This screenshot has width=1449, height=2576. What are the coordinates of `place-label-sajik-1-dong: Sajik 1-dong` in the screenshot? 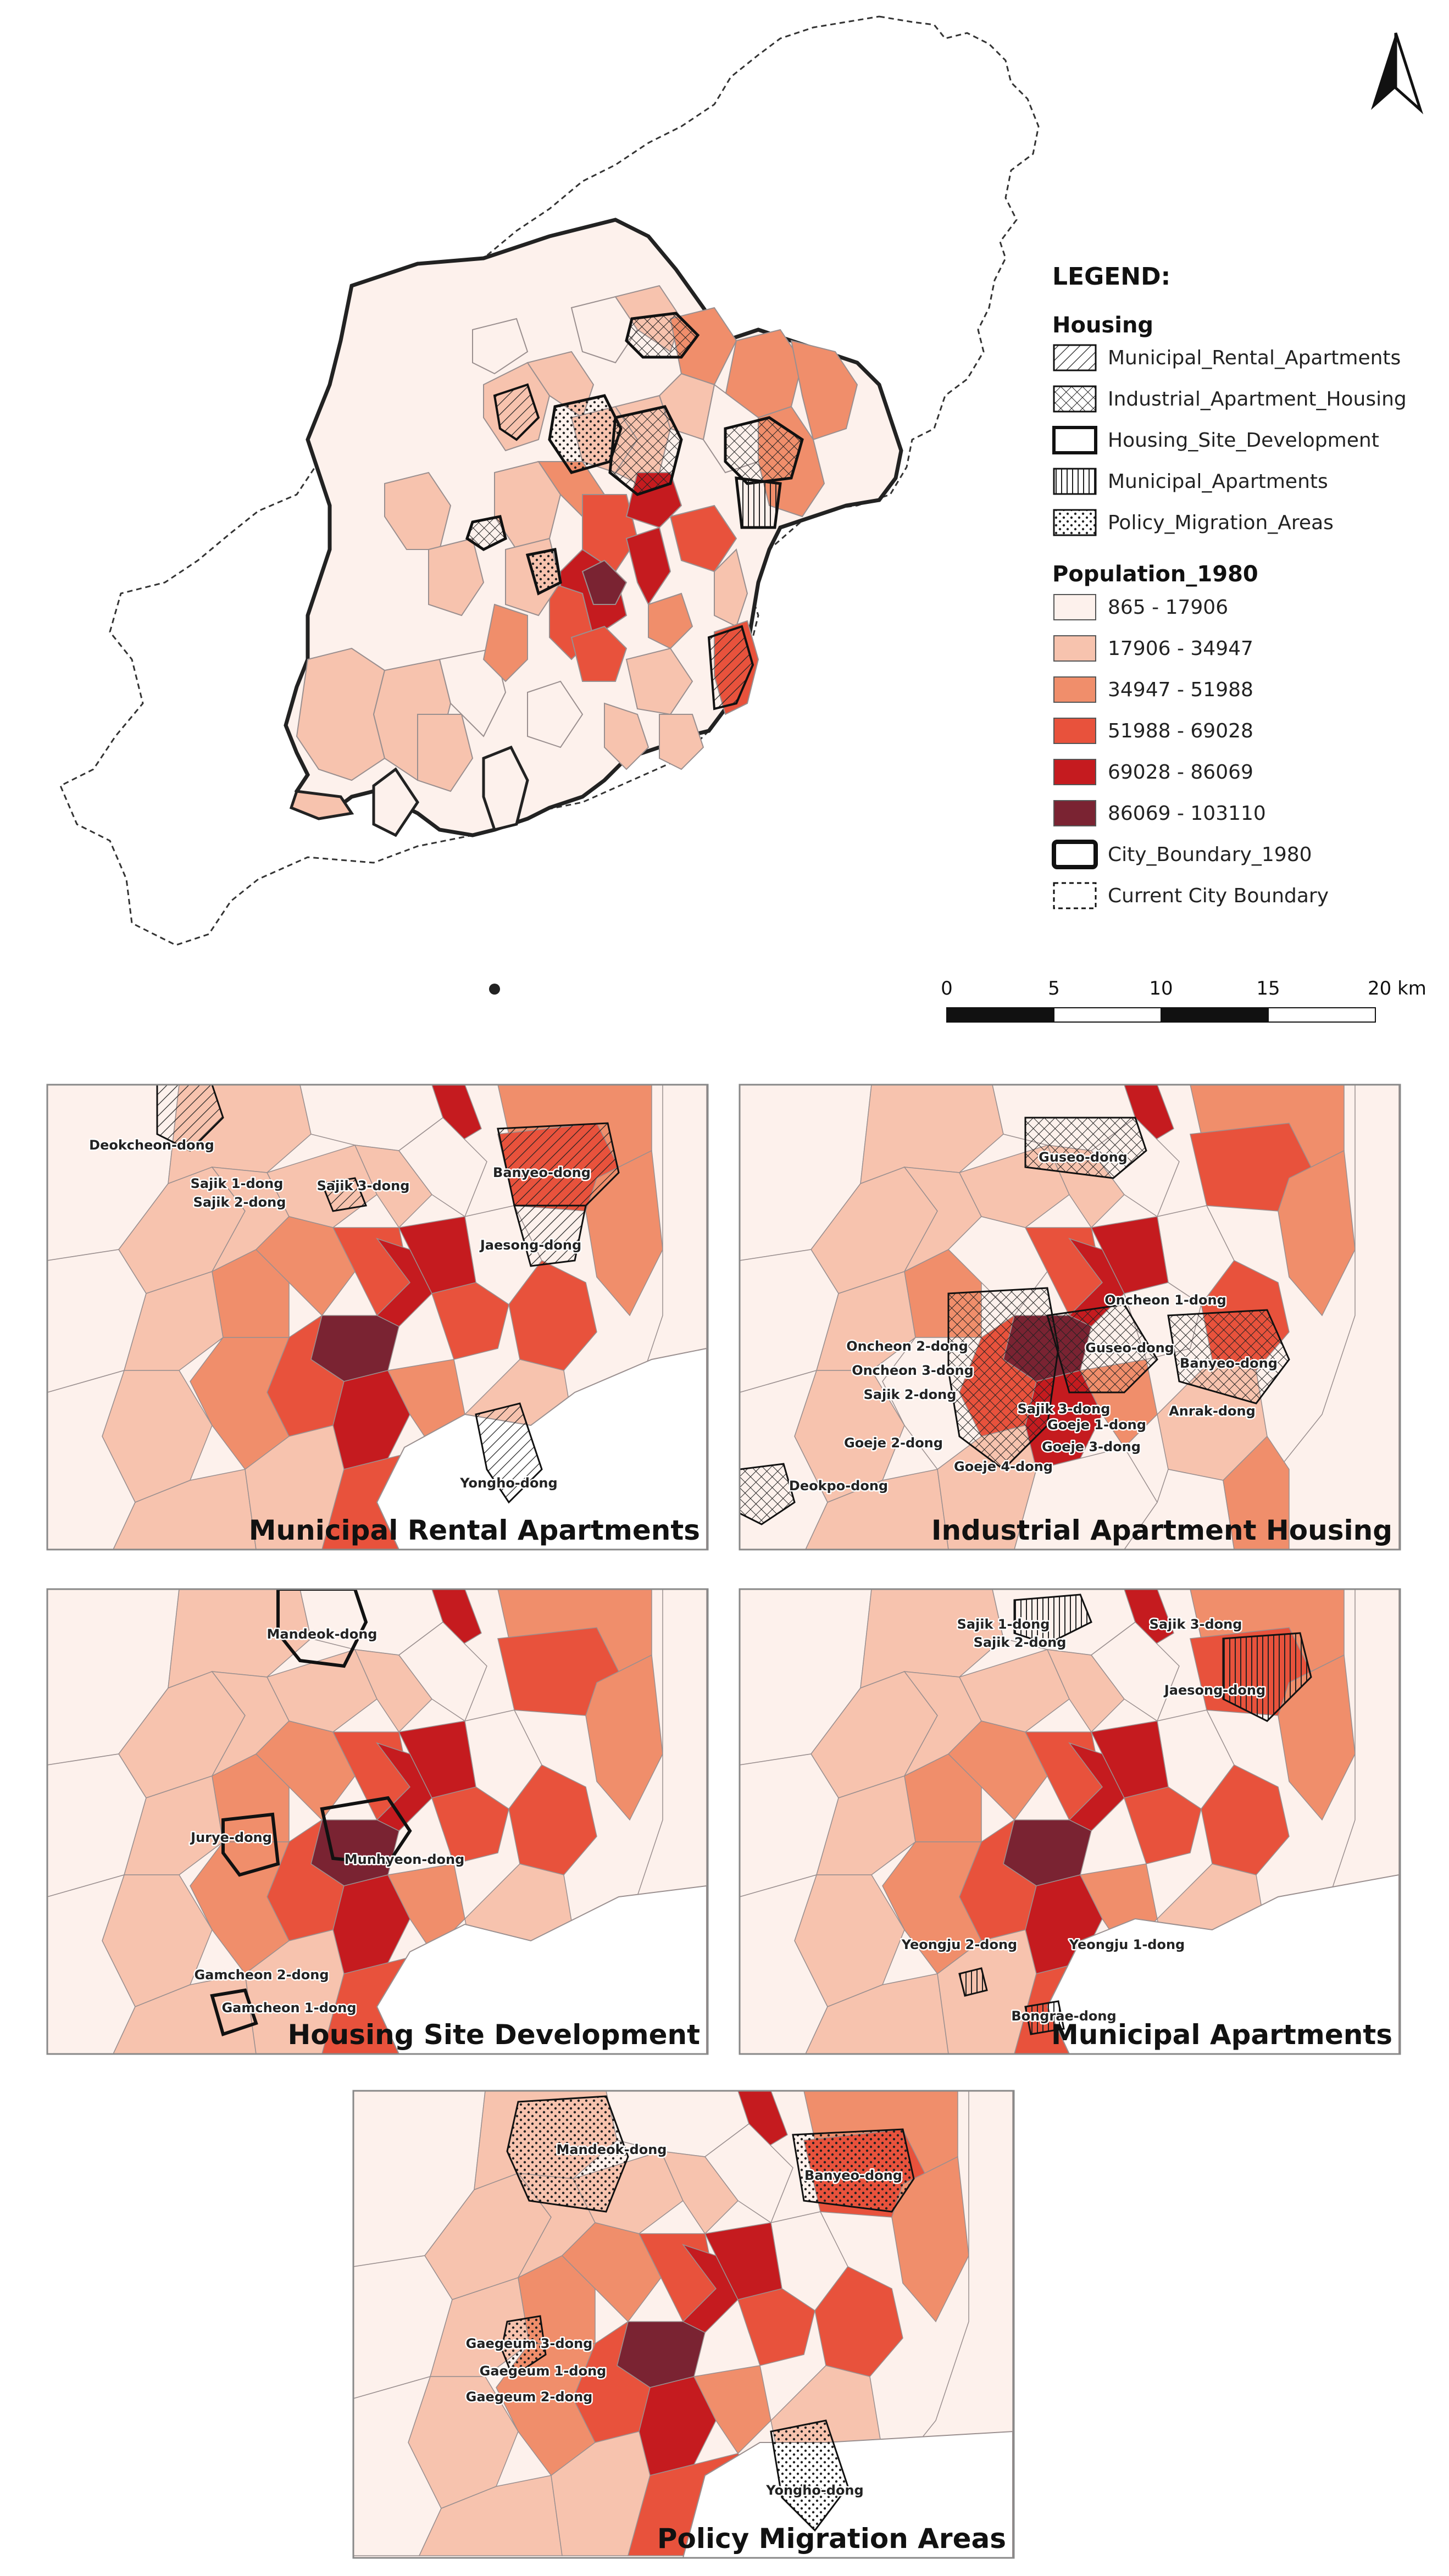 It's located at (1003, 1624).